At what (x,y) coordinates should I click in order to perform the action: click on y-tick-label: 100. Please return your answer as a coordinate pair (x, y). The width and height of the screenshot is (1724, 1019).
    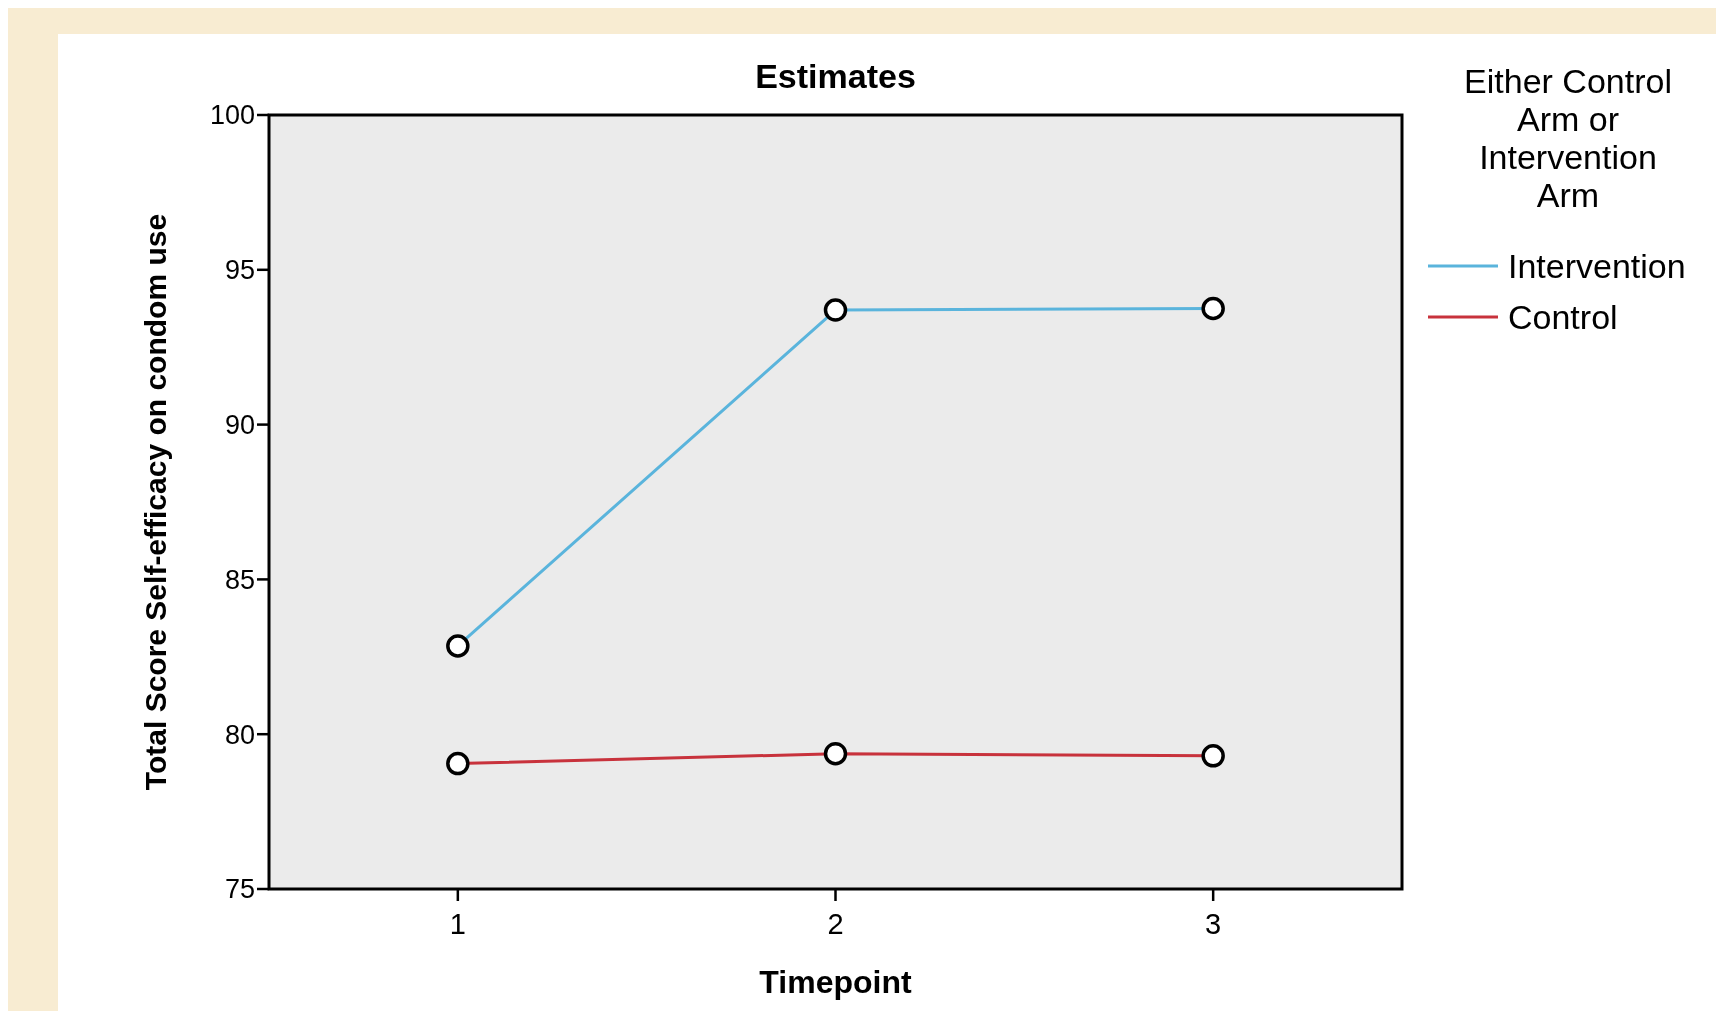
    Looking at the image, I should click on (232, 115).